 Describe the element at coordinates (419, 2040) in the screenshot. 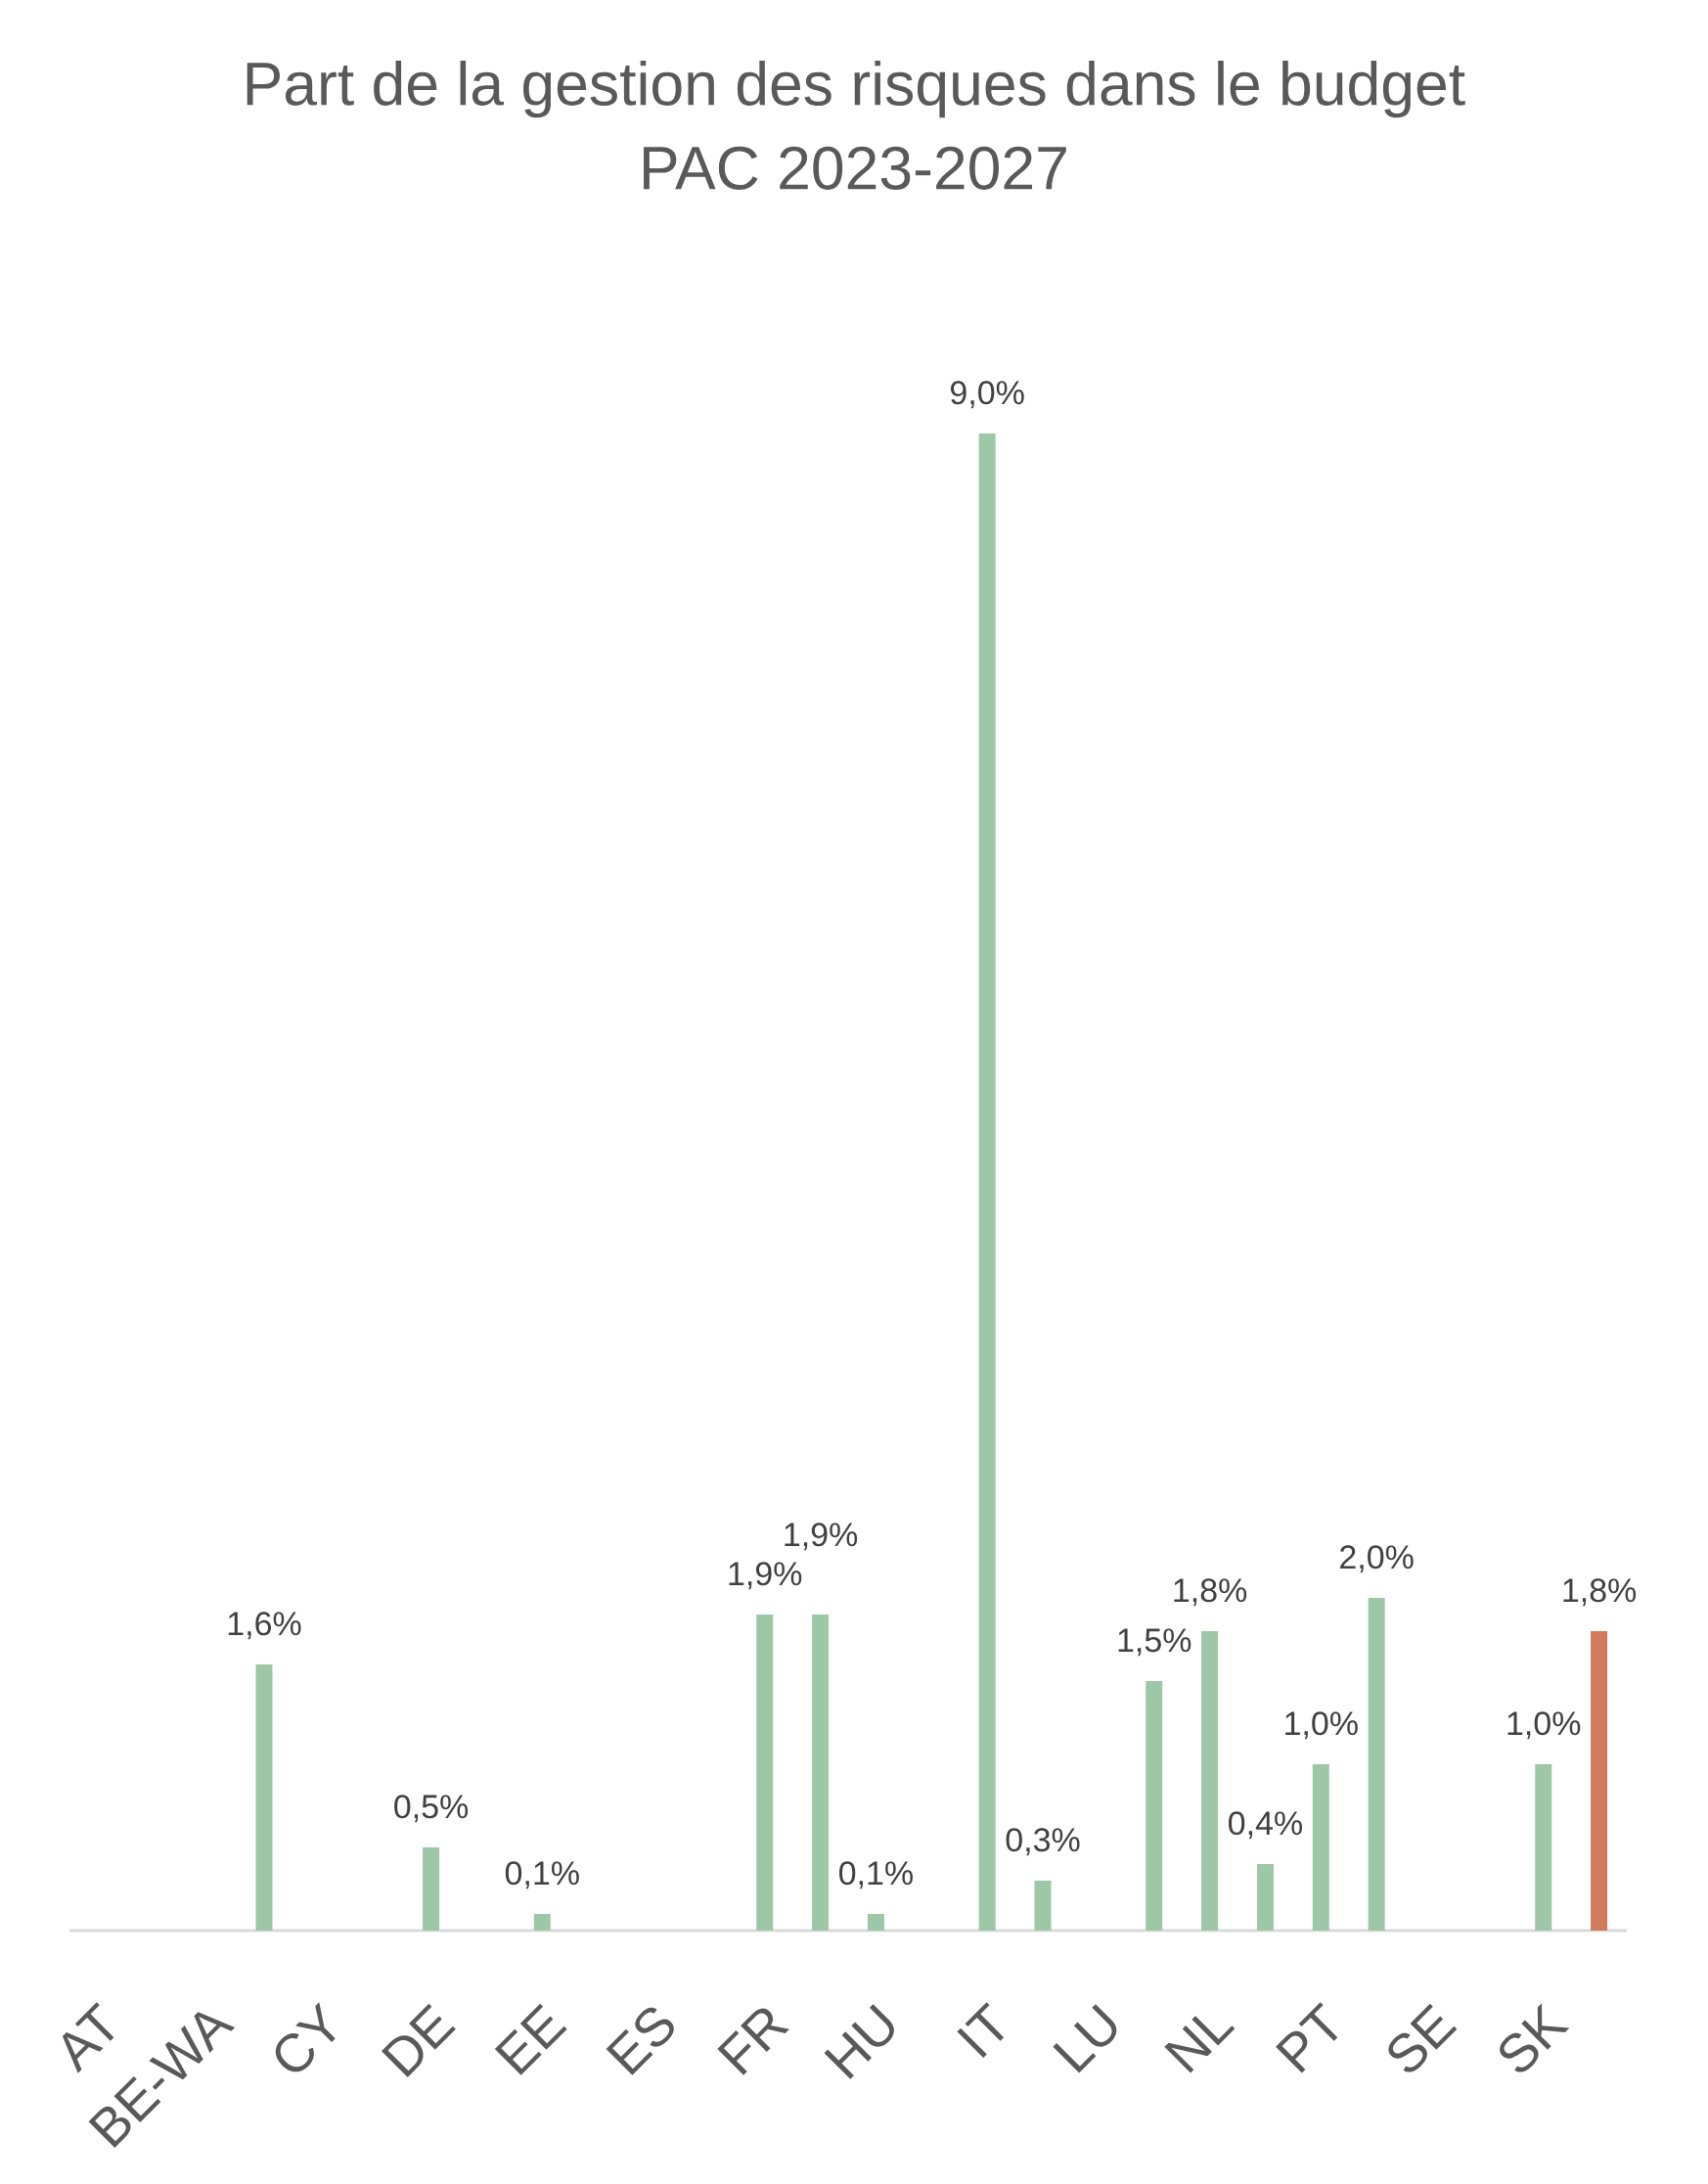

I see `x-tick-label: DE` at that location.